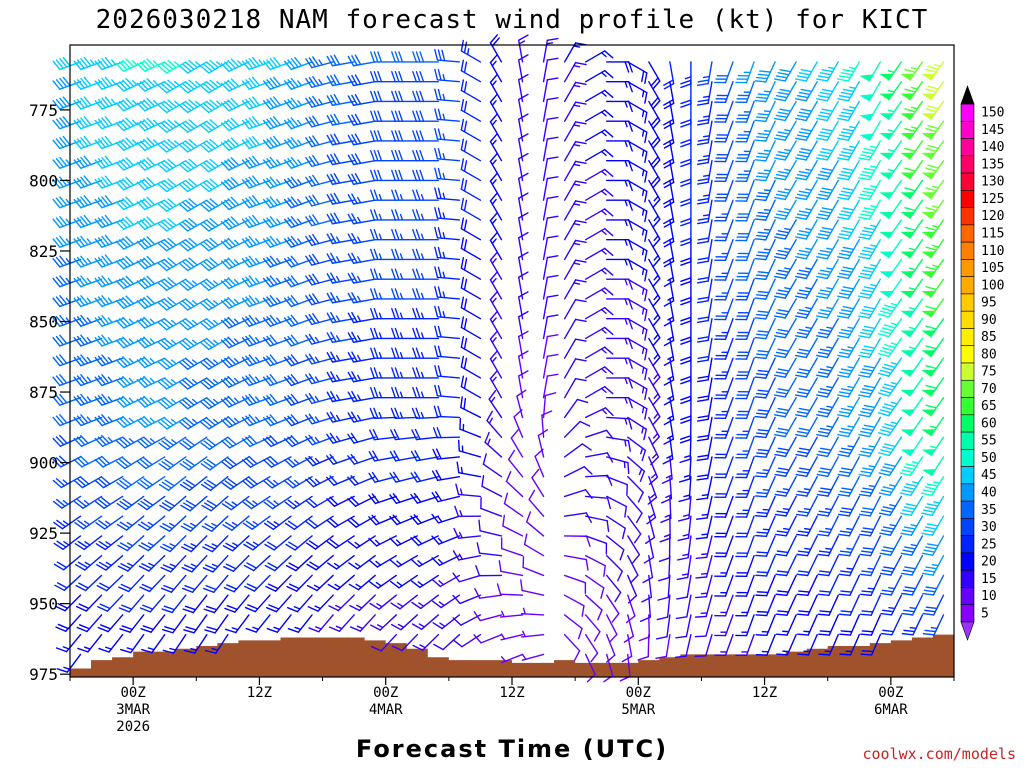  What do you see at coordinates (43, 322) in the screenshot?
I see `y-tick-label: 850` at bounding box center [43, 322].